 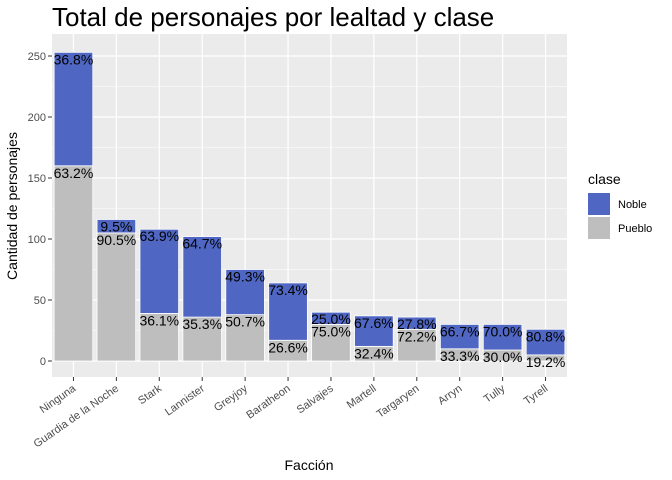 I want to click on data-label-pueblo: 50.7%, so click(x=245, y=322).